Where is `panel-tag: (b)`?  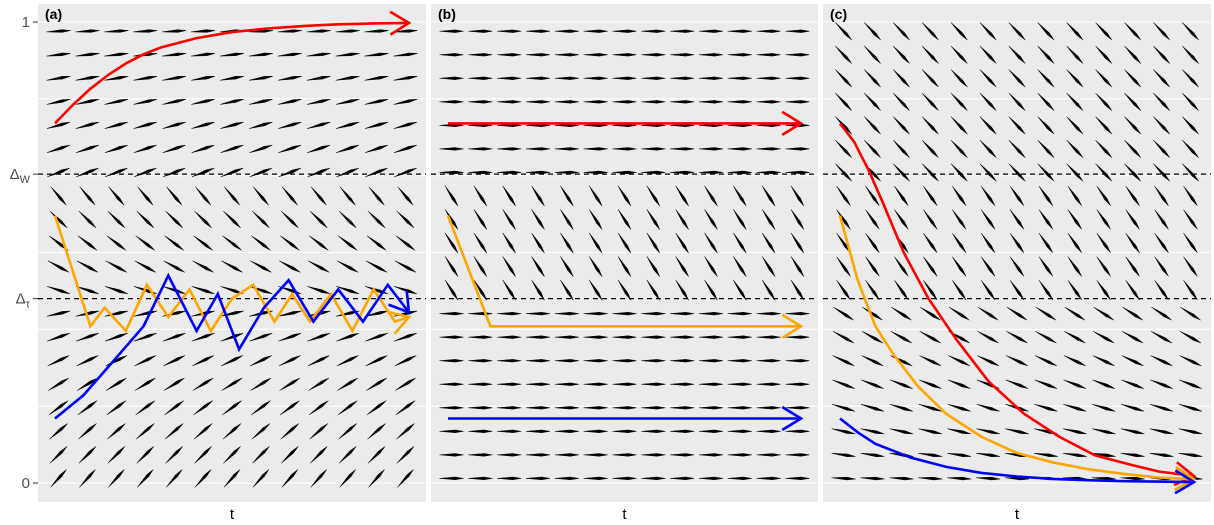 panel-tag: (b) is located at coordinates (447, 14).